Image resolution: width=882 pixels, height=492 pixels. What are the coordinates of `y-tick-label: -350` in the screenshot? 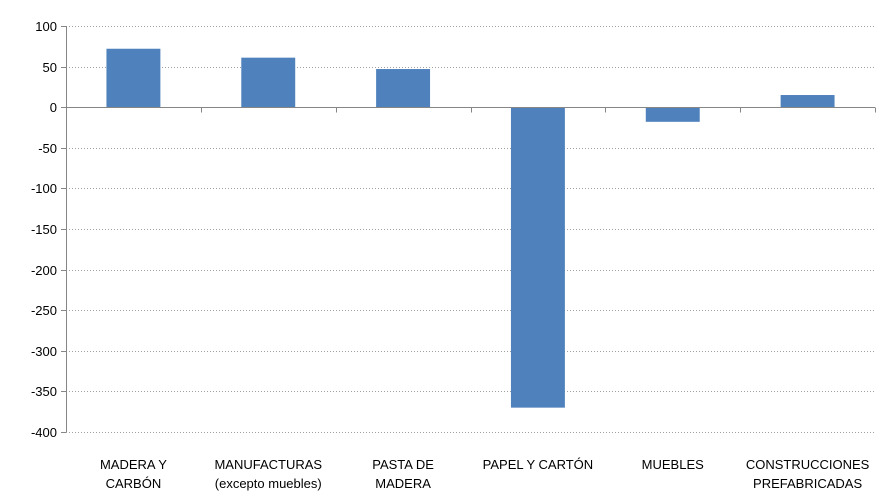 It's located at (44, 391).